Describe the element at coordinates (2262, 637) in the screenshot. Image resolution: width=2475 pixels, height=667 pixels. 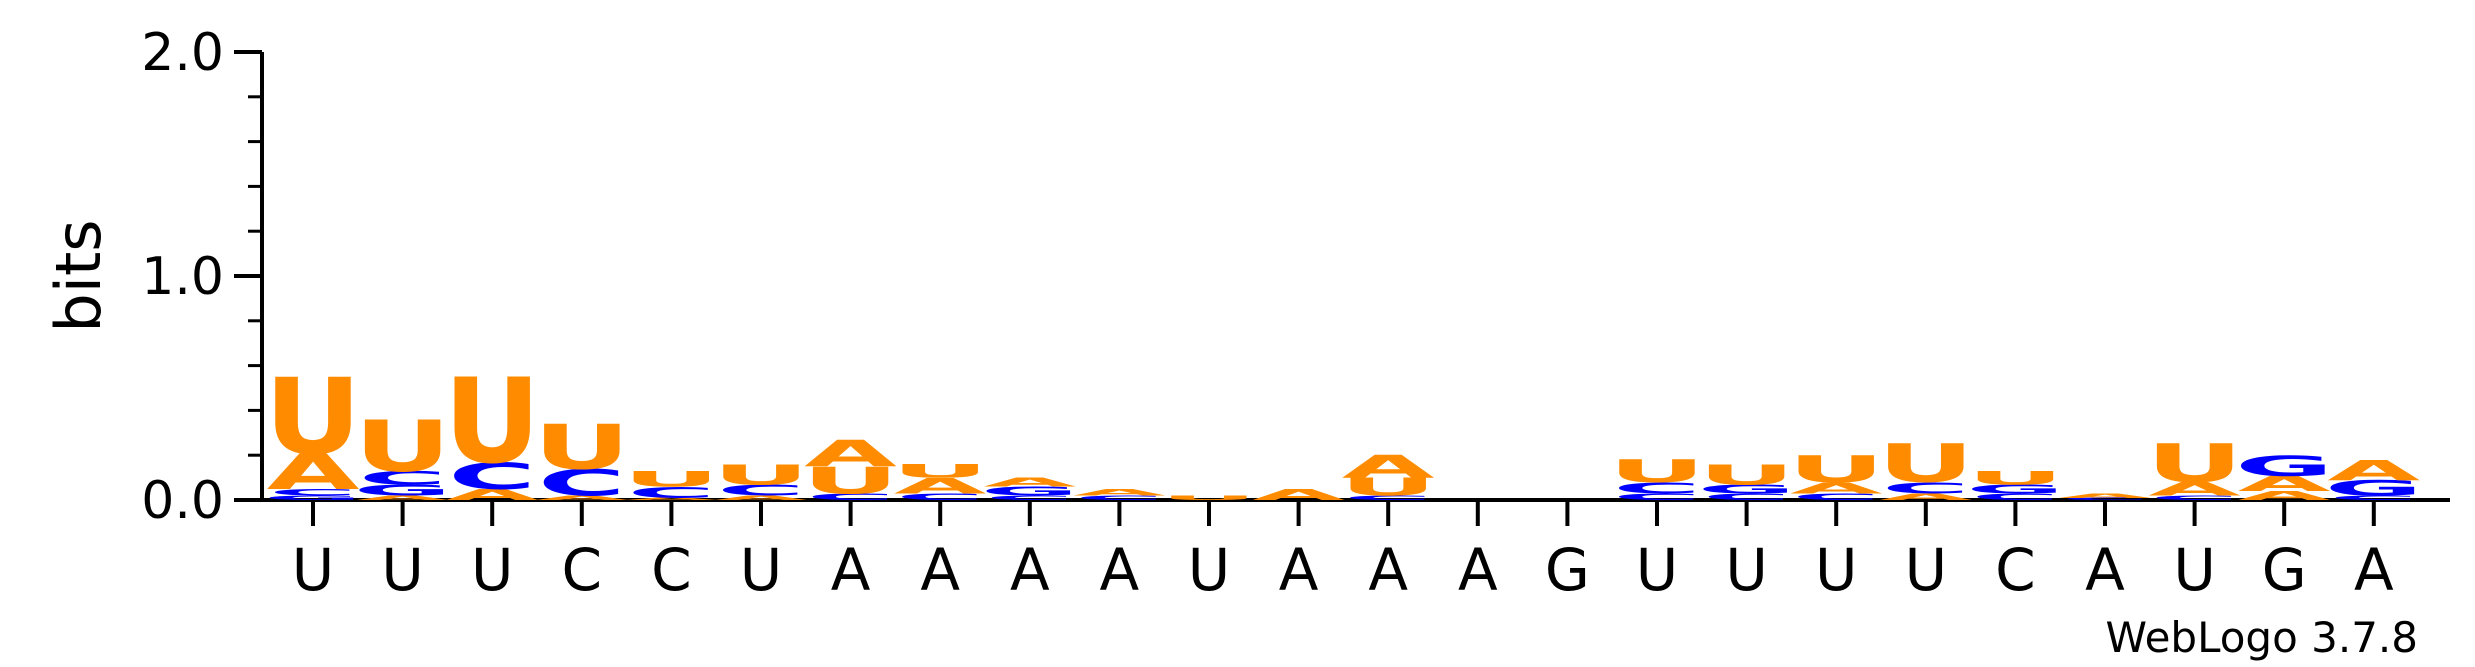
I see `weblogo-credit: WebLogo 3.7.8` at that location.